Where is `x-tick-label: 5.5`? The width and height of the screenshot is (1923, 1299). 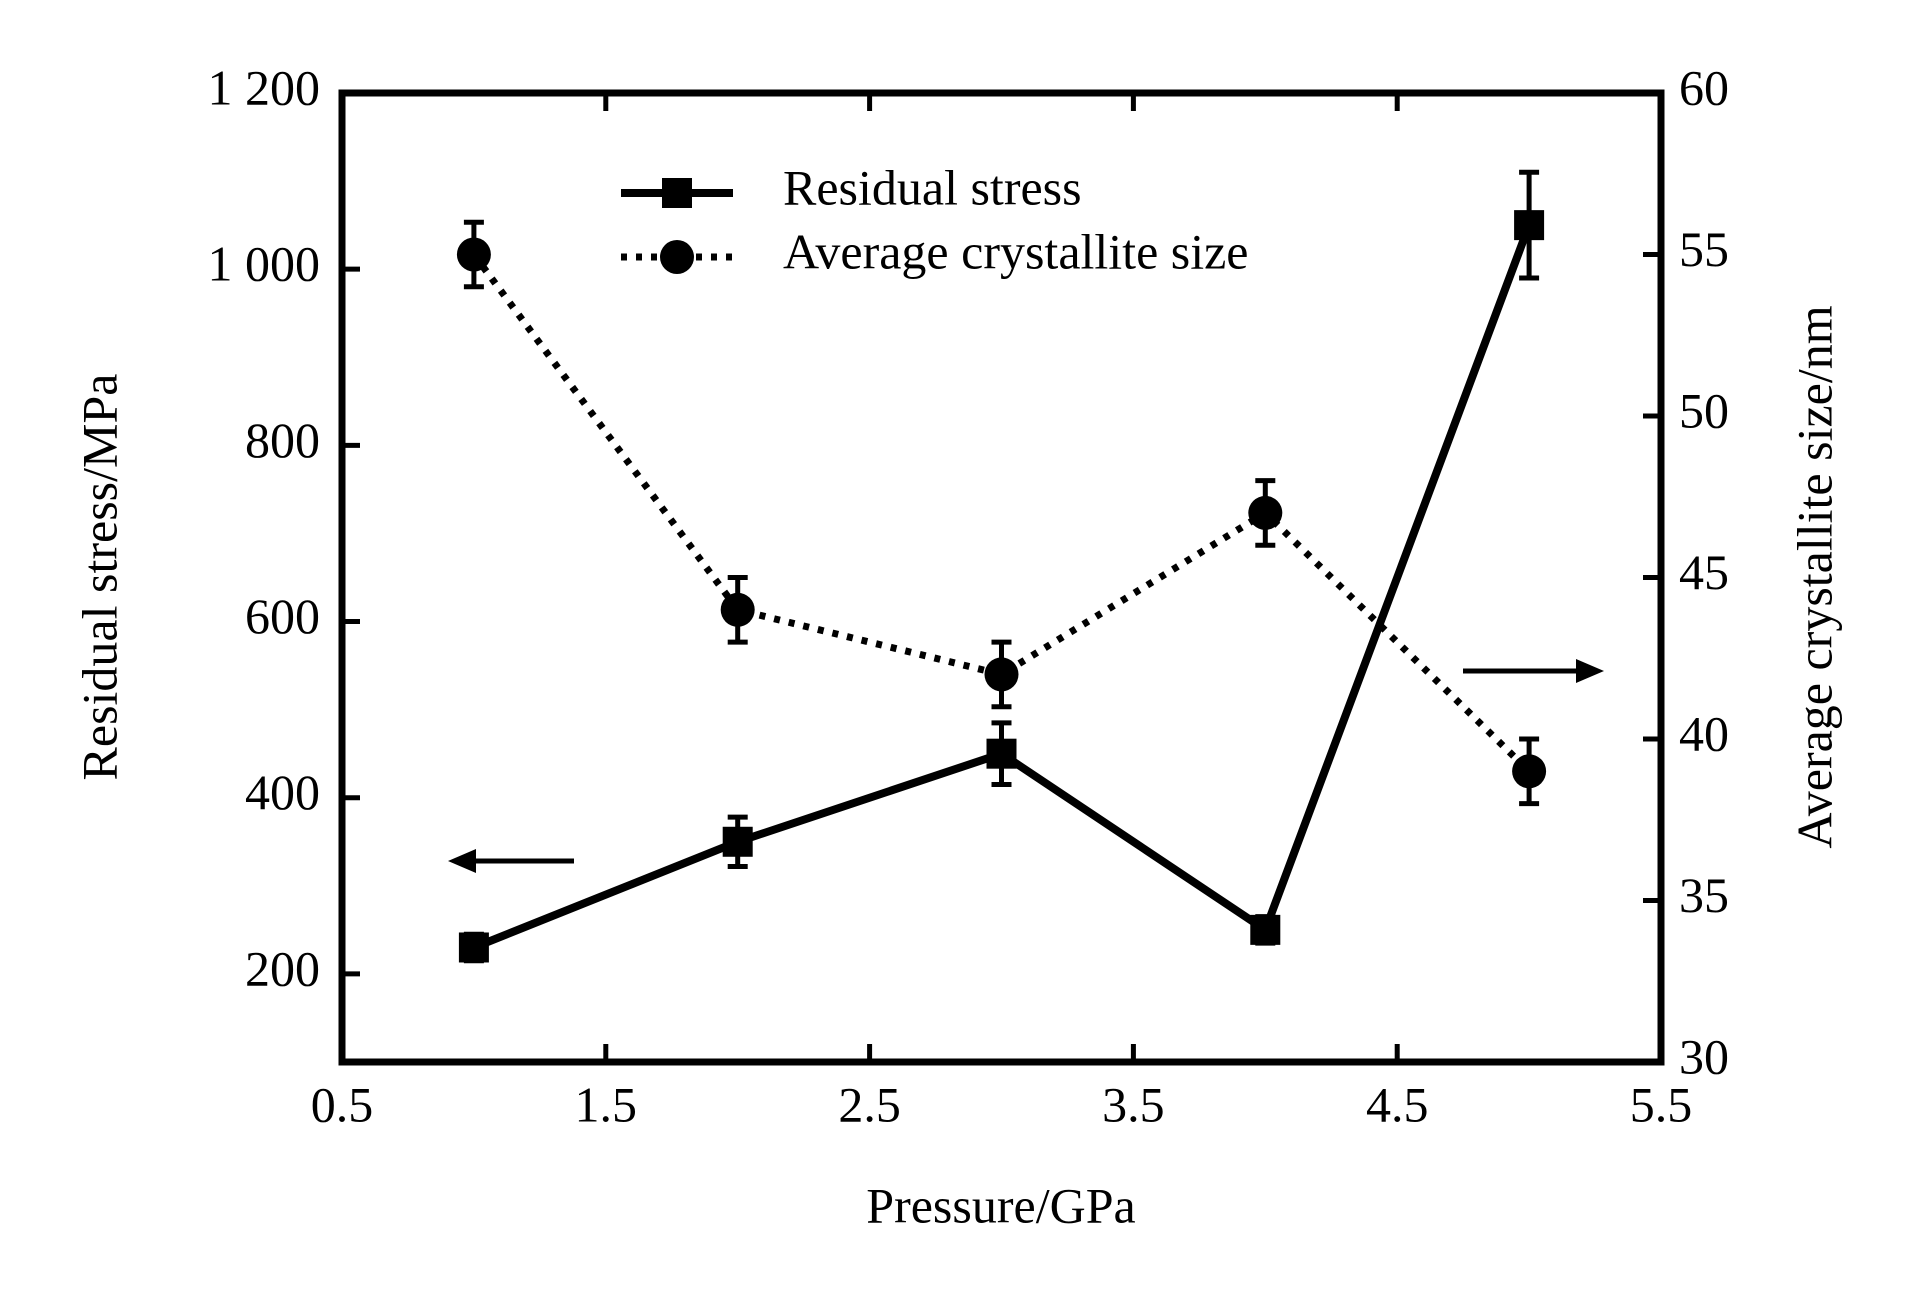 x-tick-label: 5.5 is located at coordinates (1661, 1104).